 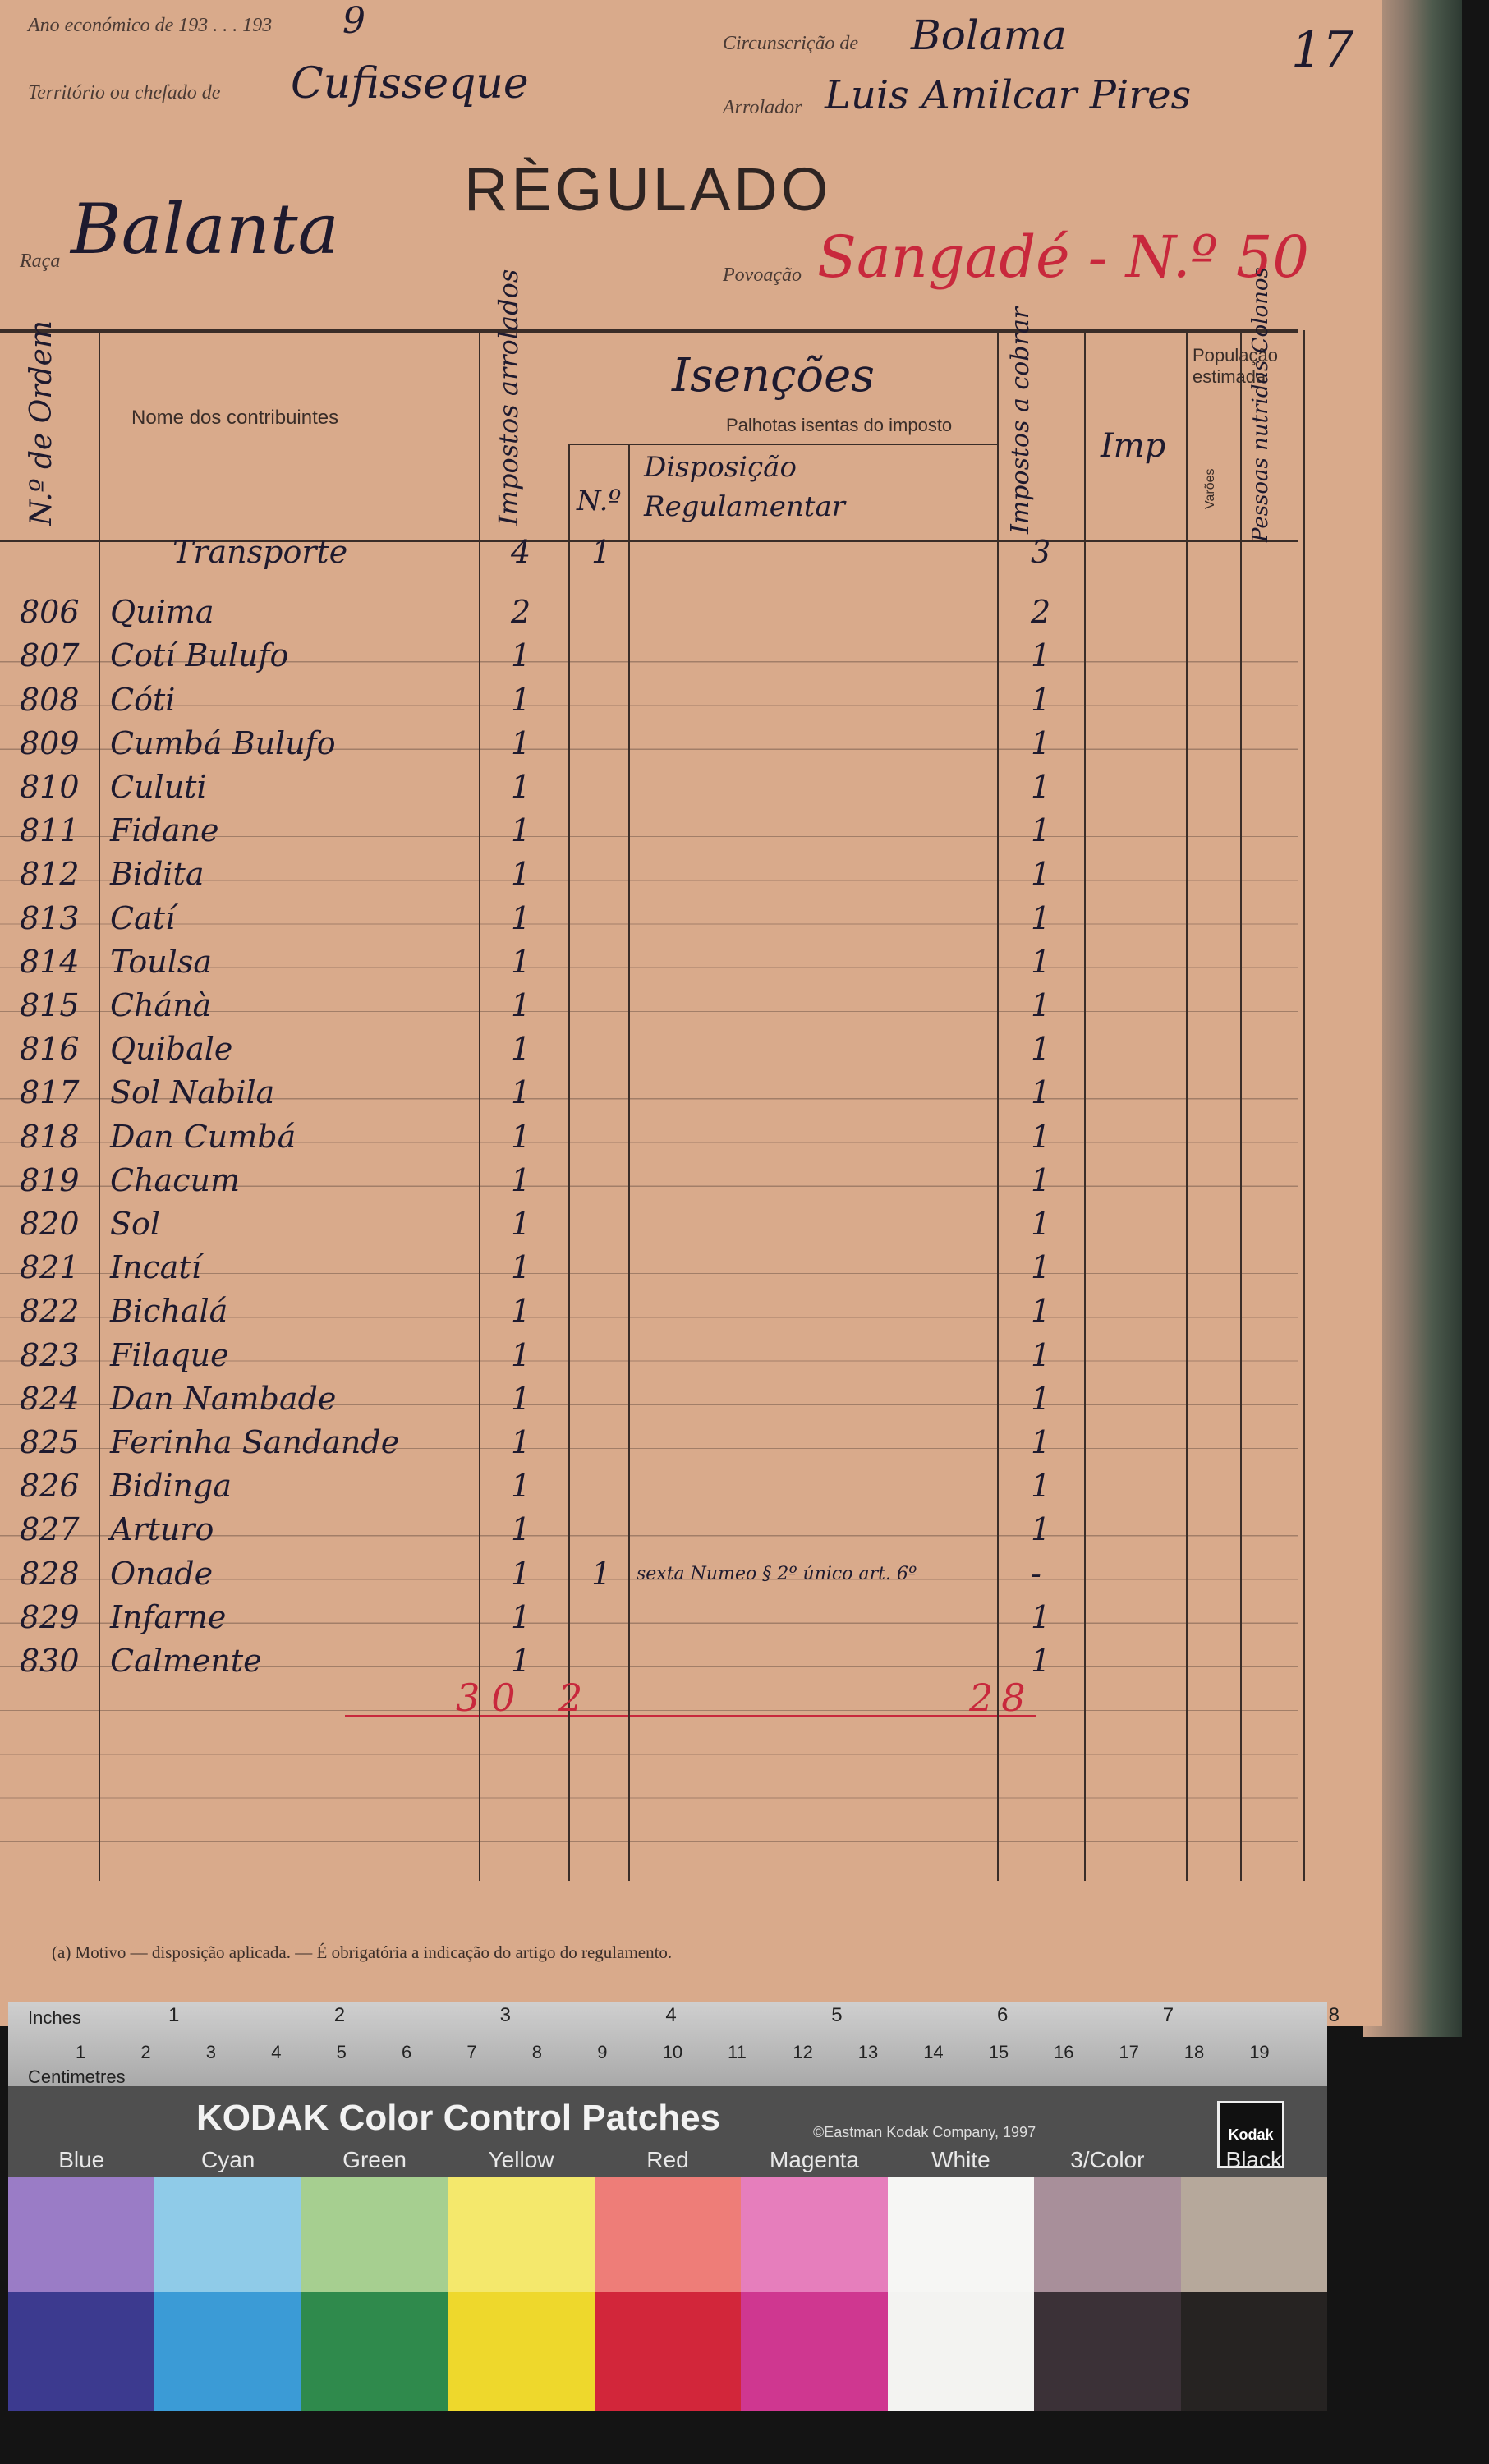 I want to click on inch-tick: 1, so click(x=174, y=2015).